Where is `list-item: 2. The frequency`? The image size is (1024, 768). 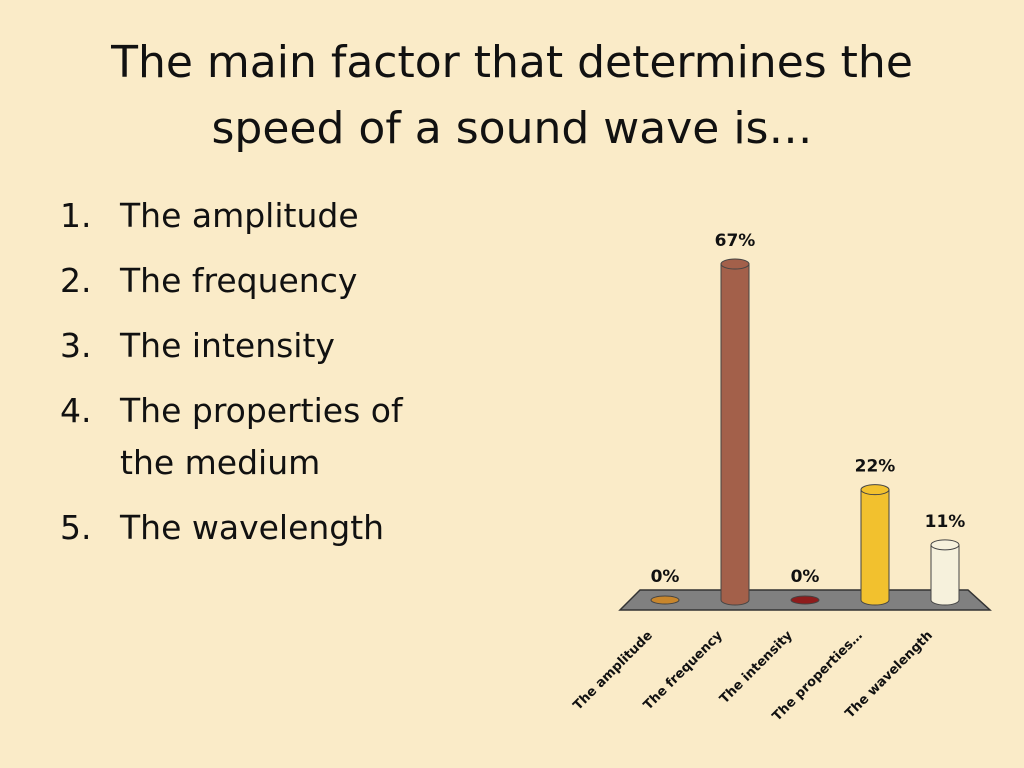 list-item: 2. The frequency is located at coordinates (260, 281).